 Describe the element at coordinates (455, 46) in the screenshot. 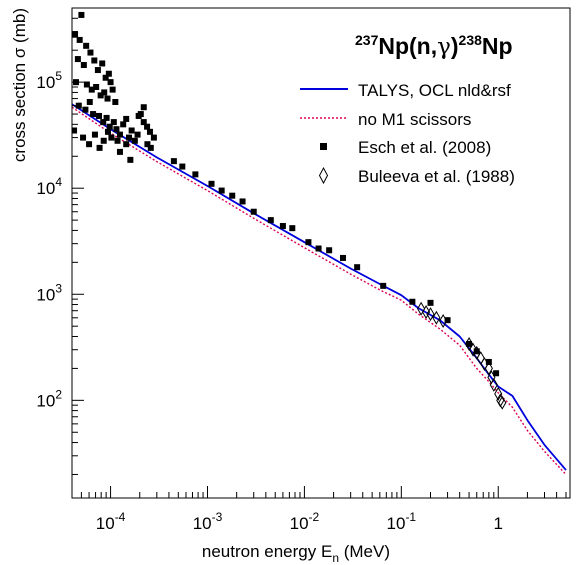

I see `reaction-close: )` at that location.